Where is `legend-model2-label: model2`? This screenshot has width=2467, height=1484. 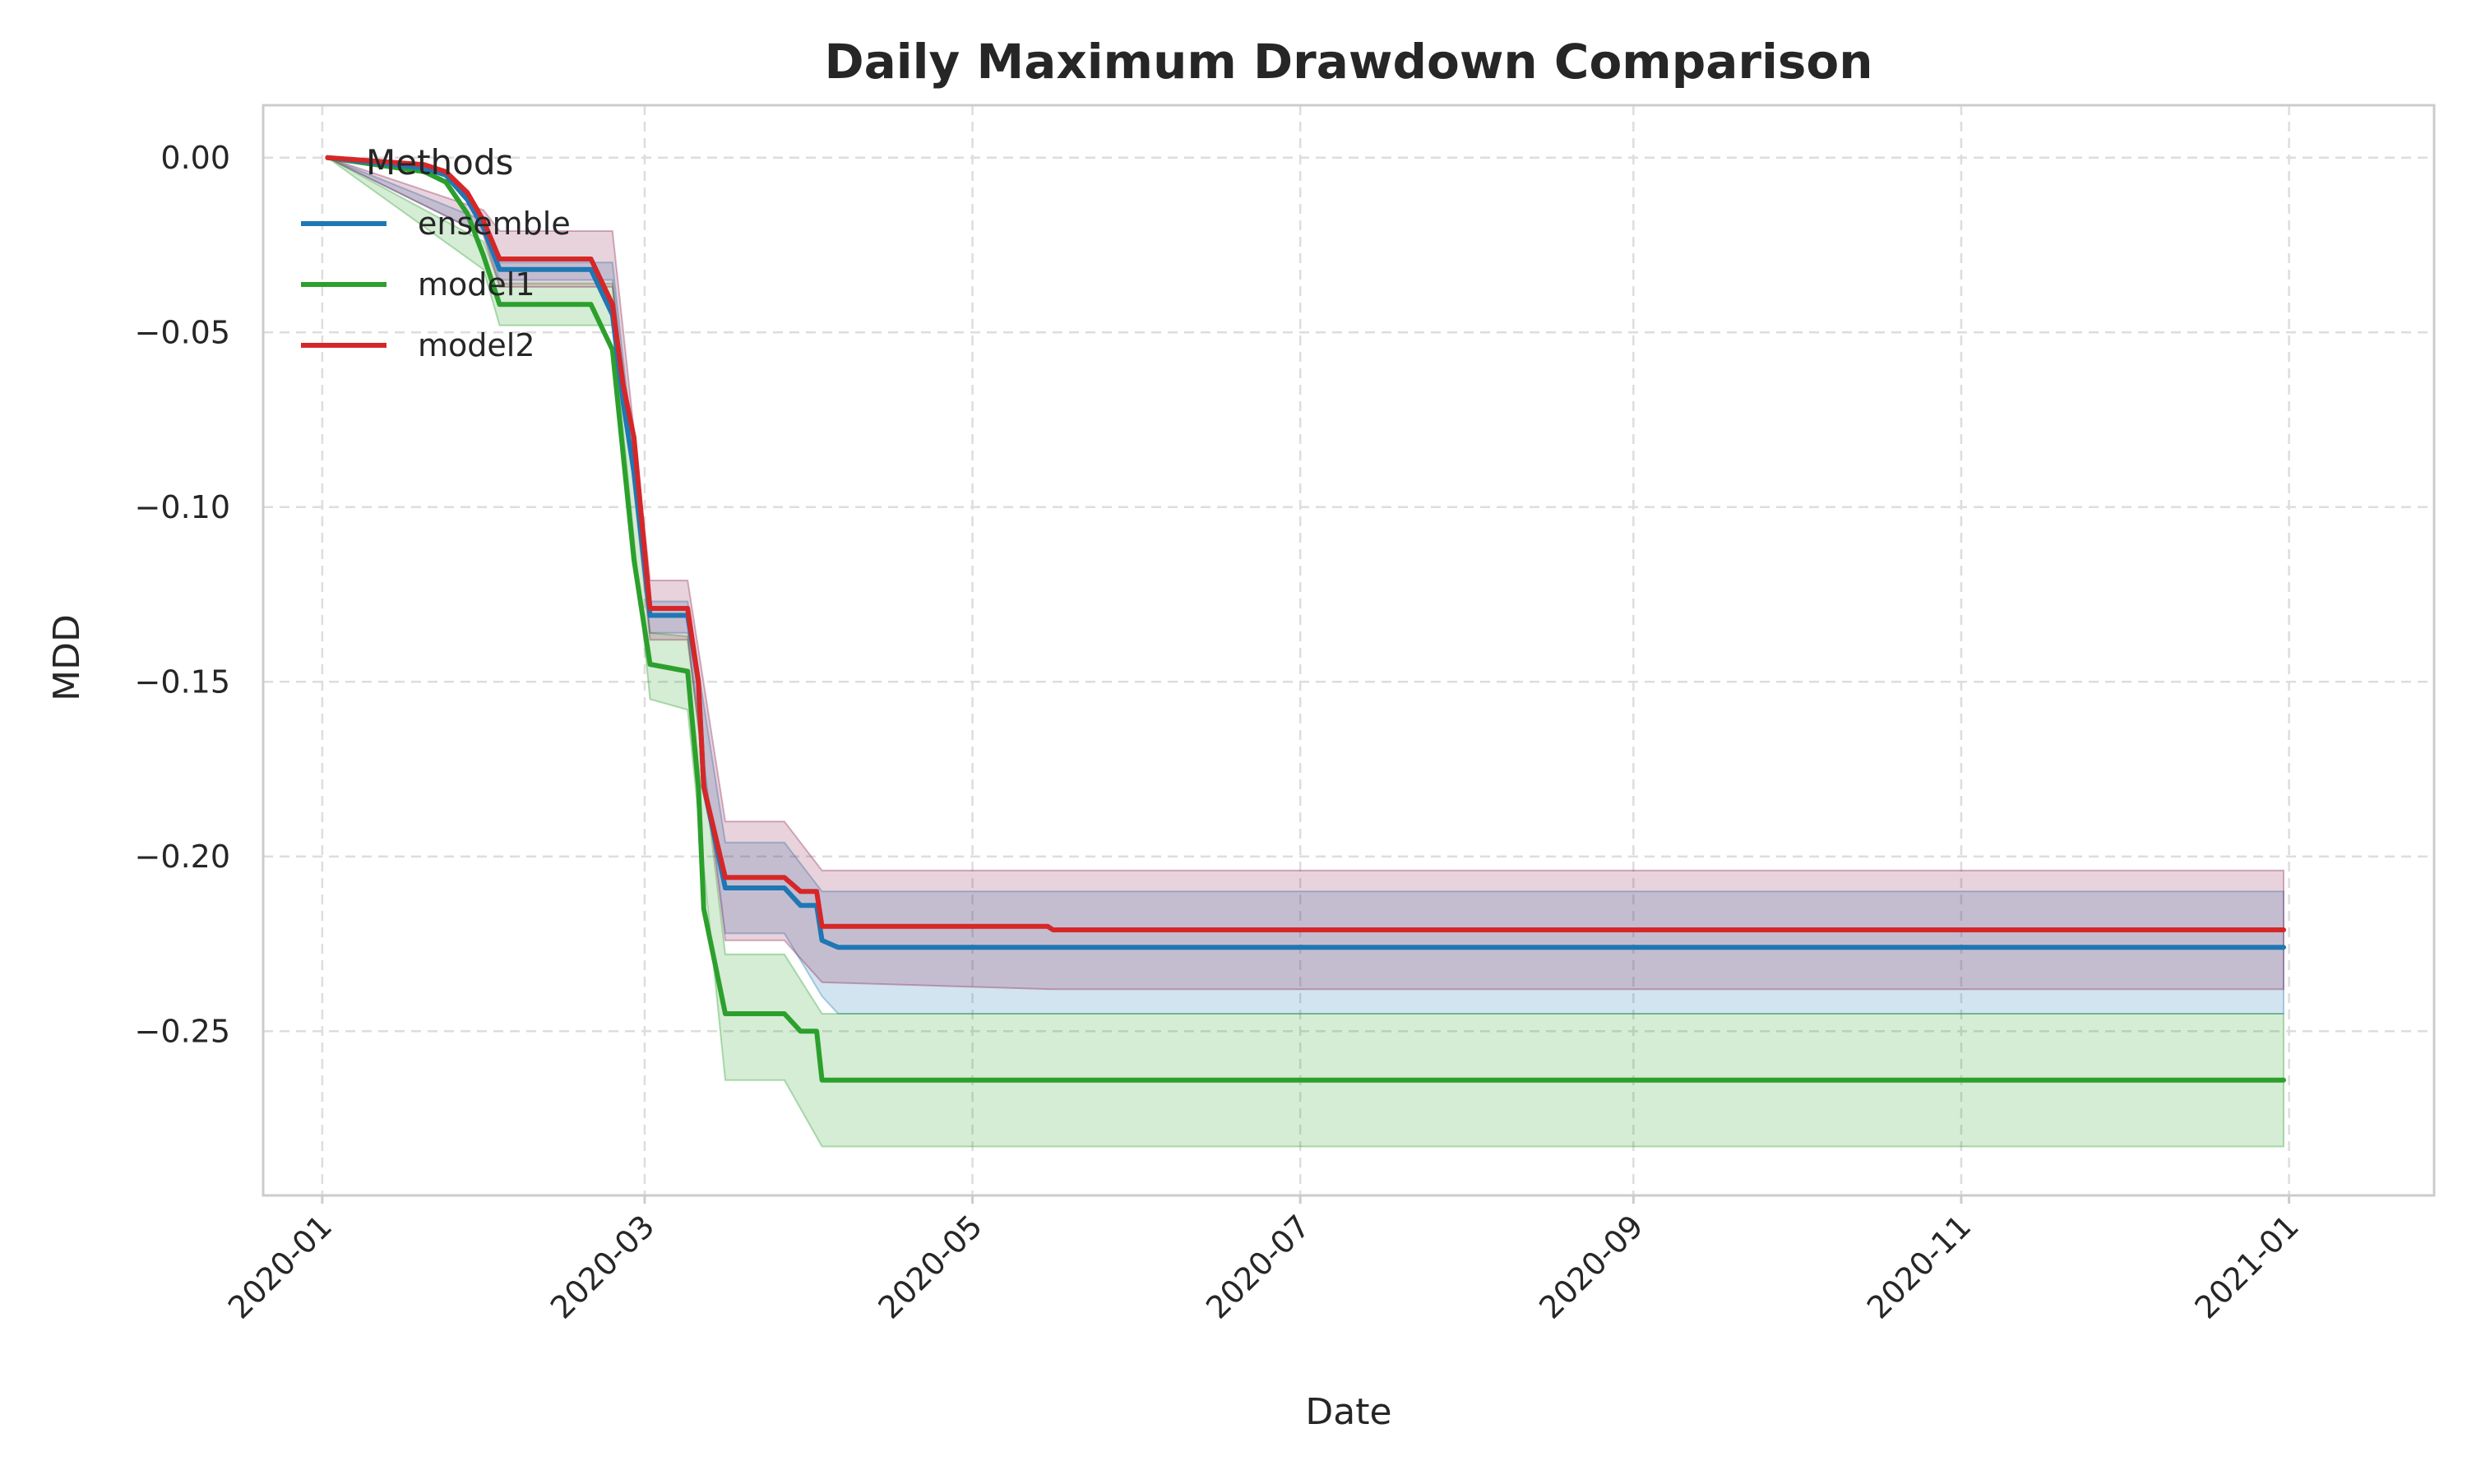 legend-model2-label: model2 is located at coordinates (477, 345).